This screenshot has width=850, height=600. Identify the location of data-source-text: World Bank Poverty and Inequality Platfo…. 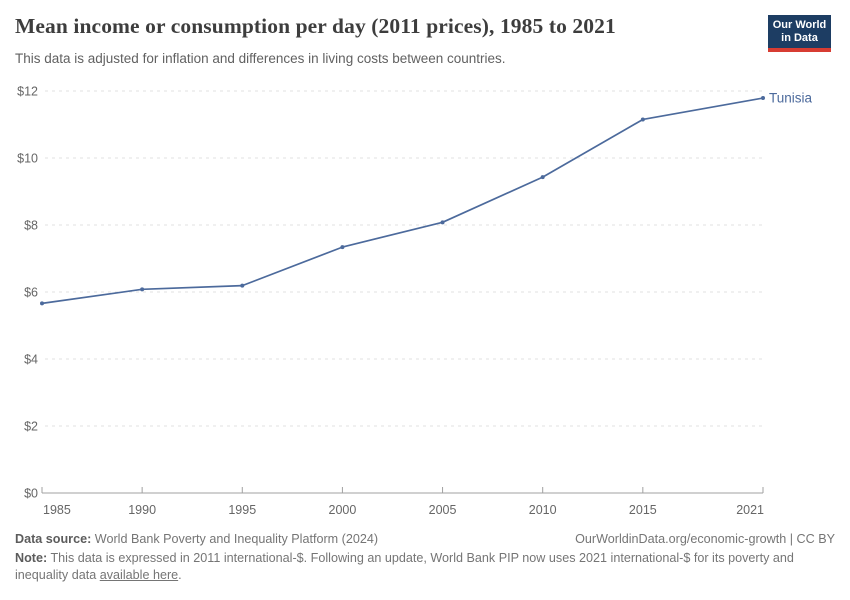
(235, 539).